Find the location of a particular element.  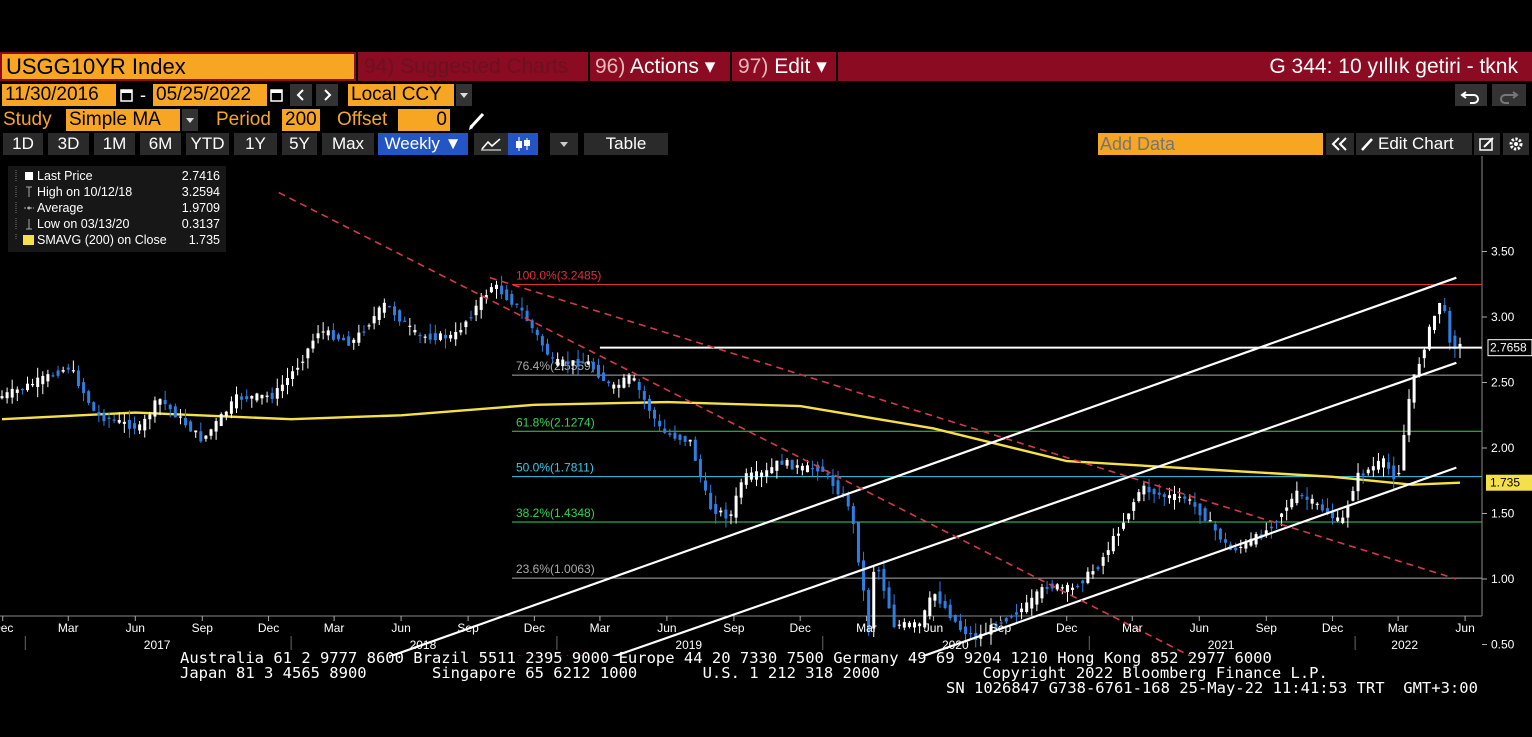

edit-chart-button: Edit Chart is located at coordinates (1414, 144).